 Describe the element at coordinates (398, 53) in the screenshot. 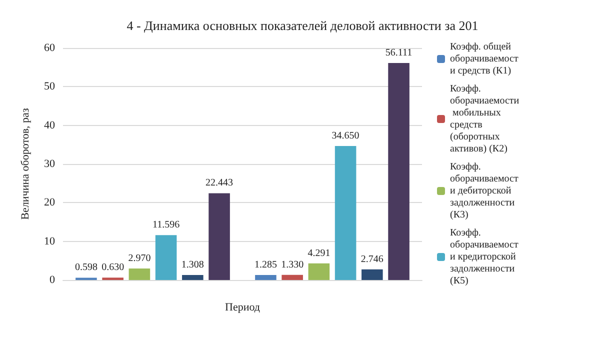

I see `data-label: 56.111` at that location.